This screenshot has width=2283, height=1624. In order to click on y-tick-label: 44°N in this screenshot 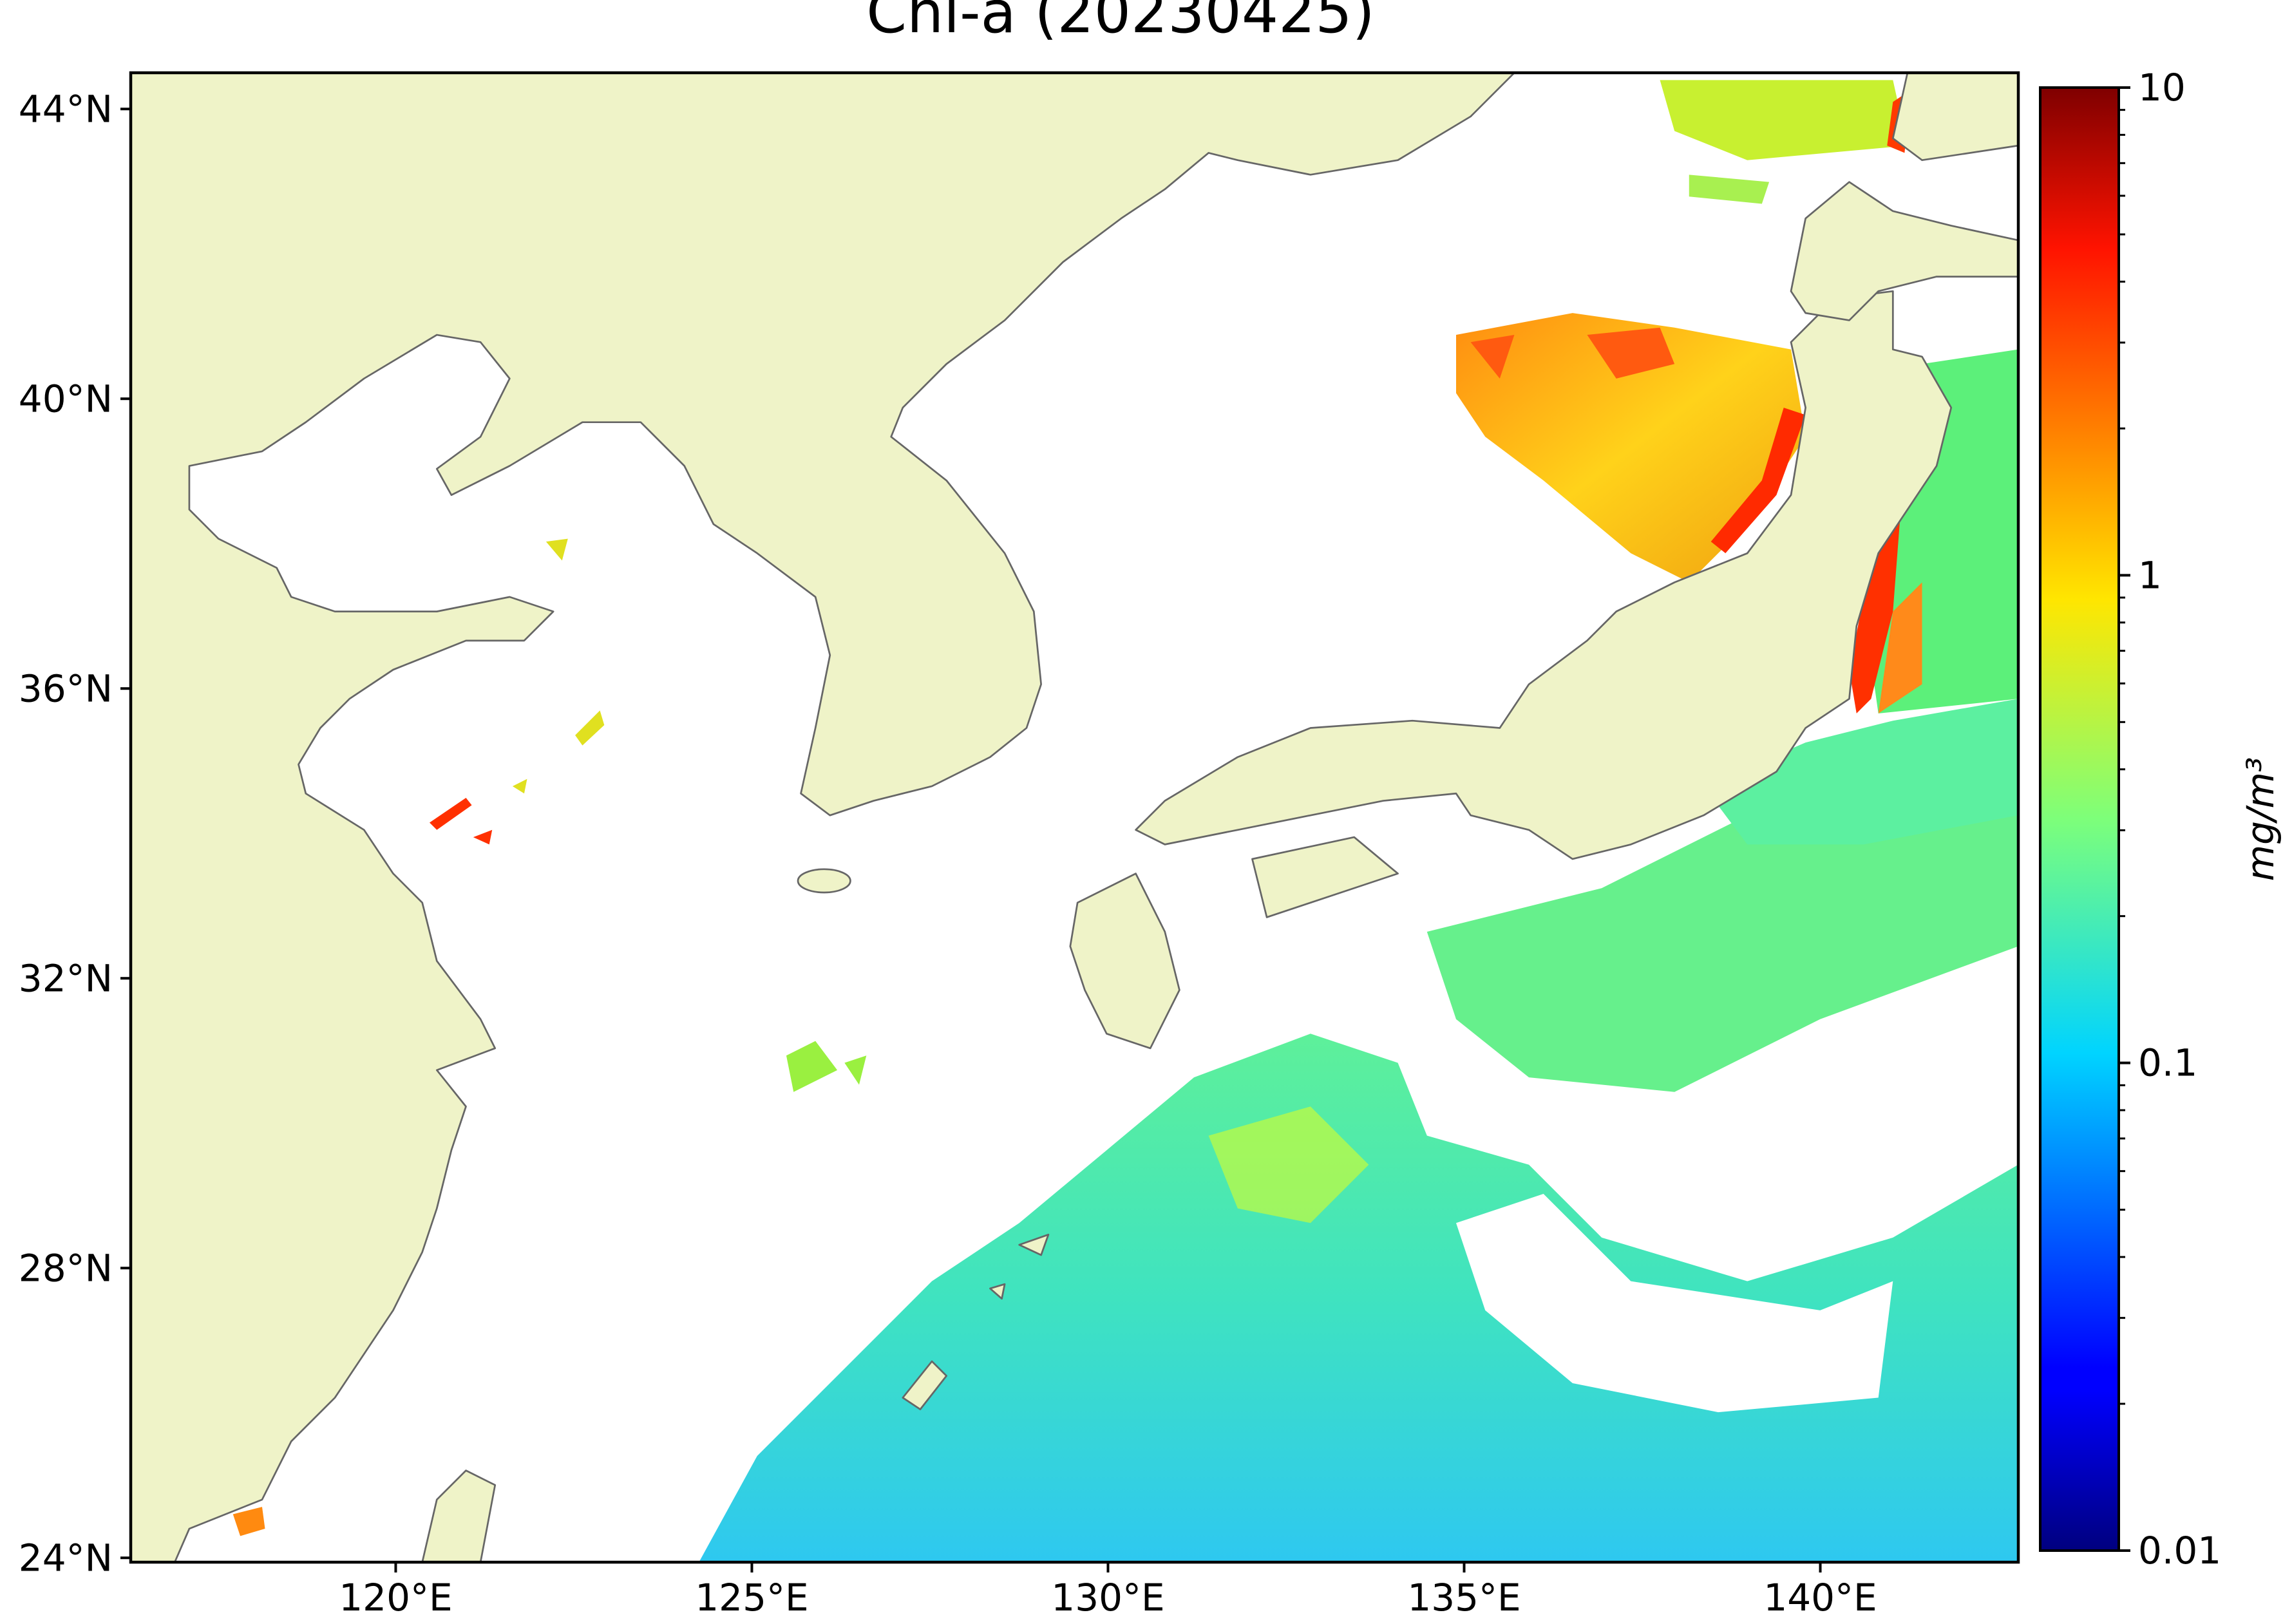, I will do `click(66, 109)`.